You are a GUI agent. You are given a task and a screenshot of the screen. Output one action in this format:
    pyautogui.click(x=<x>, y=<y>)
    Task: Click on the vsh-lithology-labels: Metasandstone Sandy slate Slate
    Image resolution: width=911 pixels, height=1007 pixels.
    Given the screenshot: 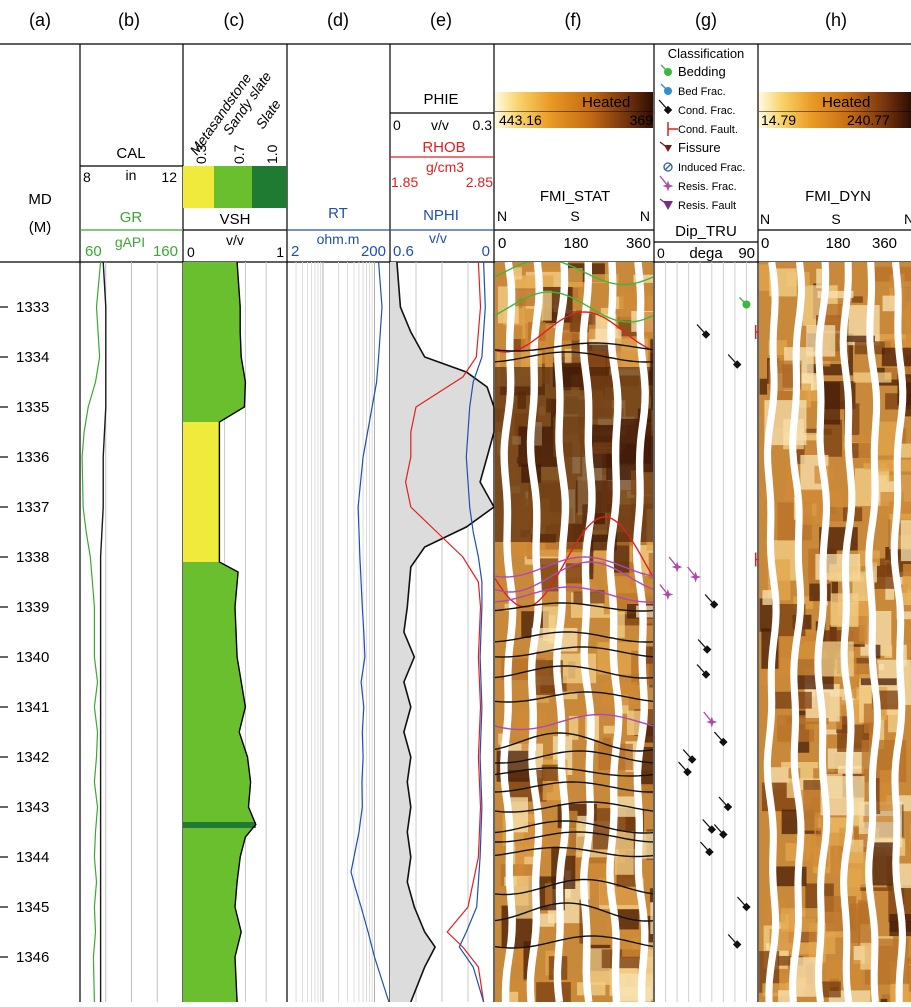 What is the action you would take?
    pyautogui.click(x=235, y=112)
    